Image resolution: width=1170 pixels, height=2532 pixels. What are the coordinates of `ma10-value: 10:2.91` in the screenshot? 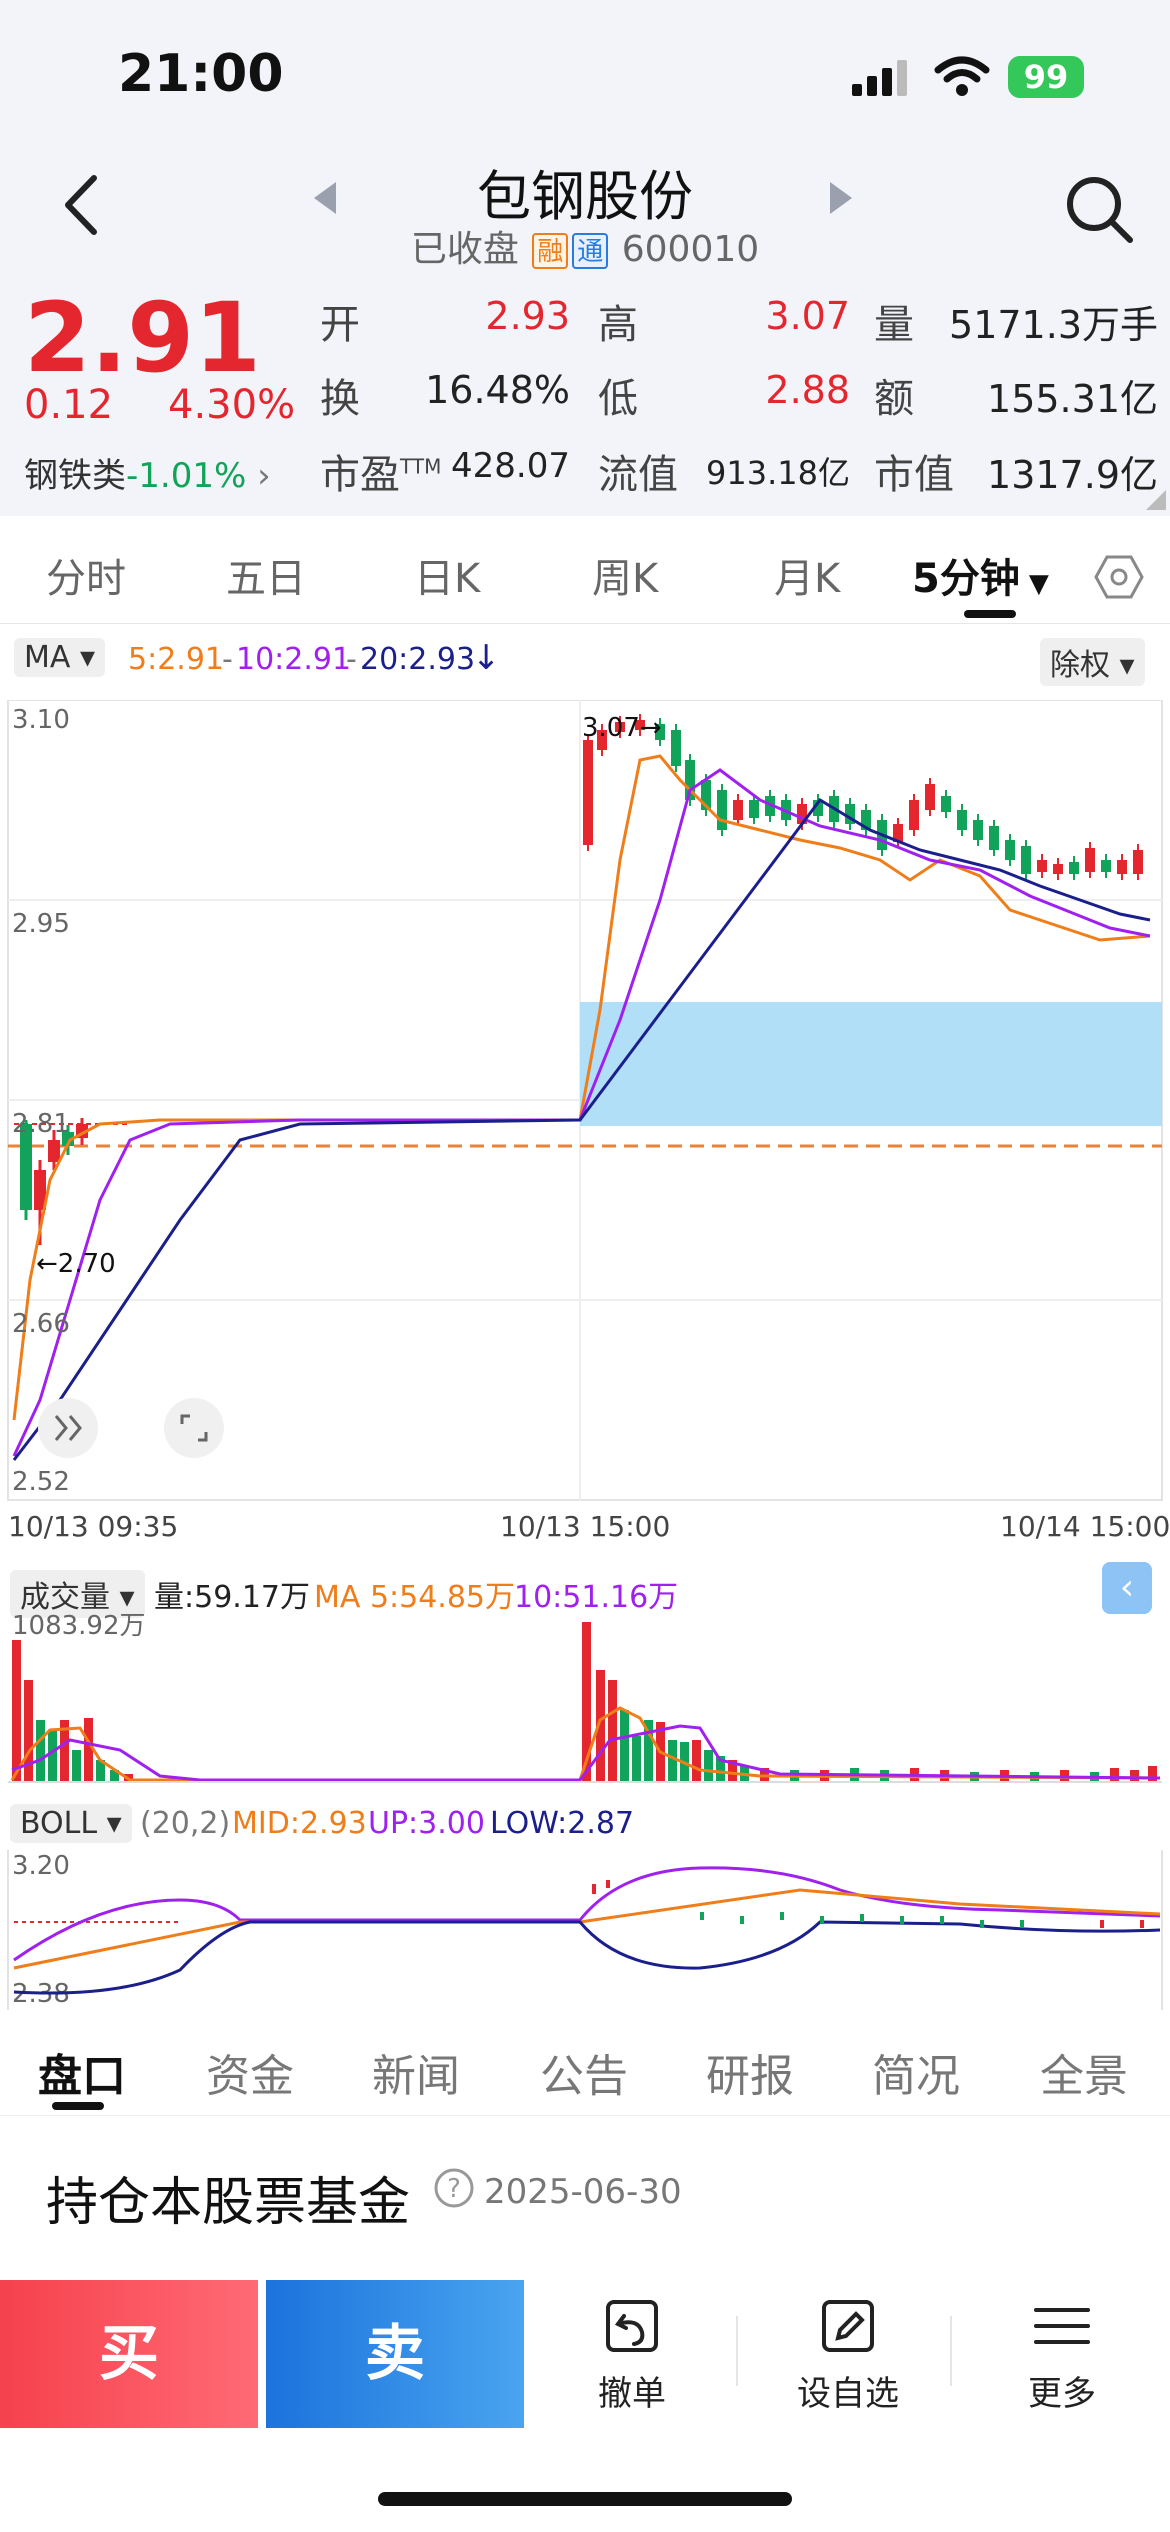 It's located at (294, 659).